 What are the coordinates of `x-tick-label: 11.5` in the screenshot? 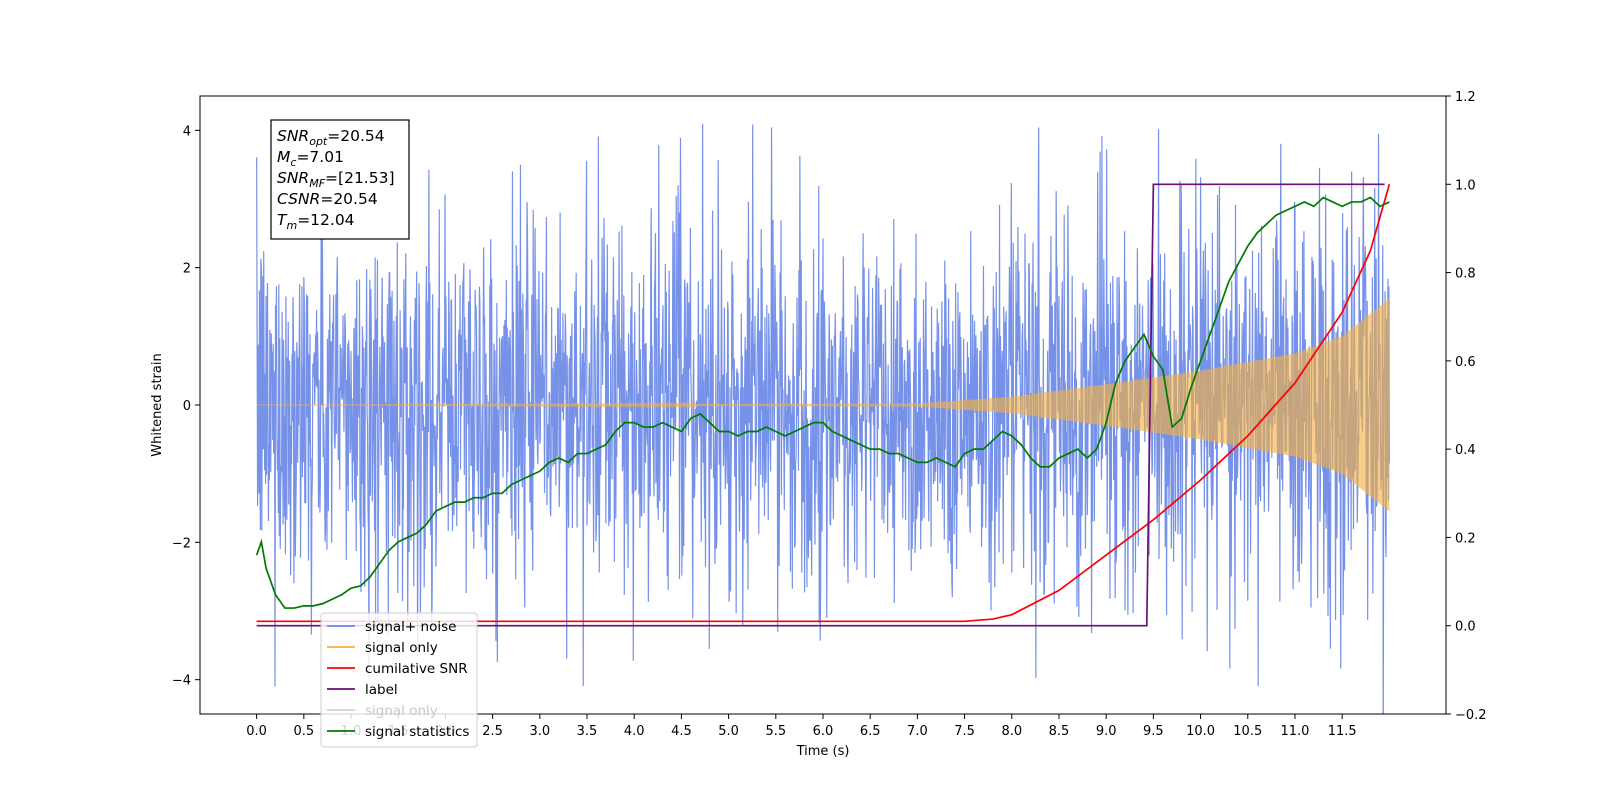 It's located at (1342, 731).